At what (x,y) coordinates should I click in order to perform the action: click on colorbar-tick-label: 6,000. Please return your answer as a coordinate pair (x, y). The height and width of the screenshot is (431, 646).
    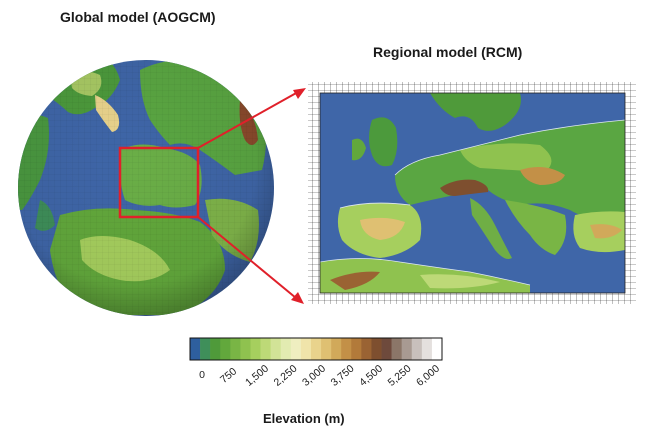
    Looking at the image, I should click on (428, 376).